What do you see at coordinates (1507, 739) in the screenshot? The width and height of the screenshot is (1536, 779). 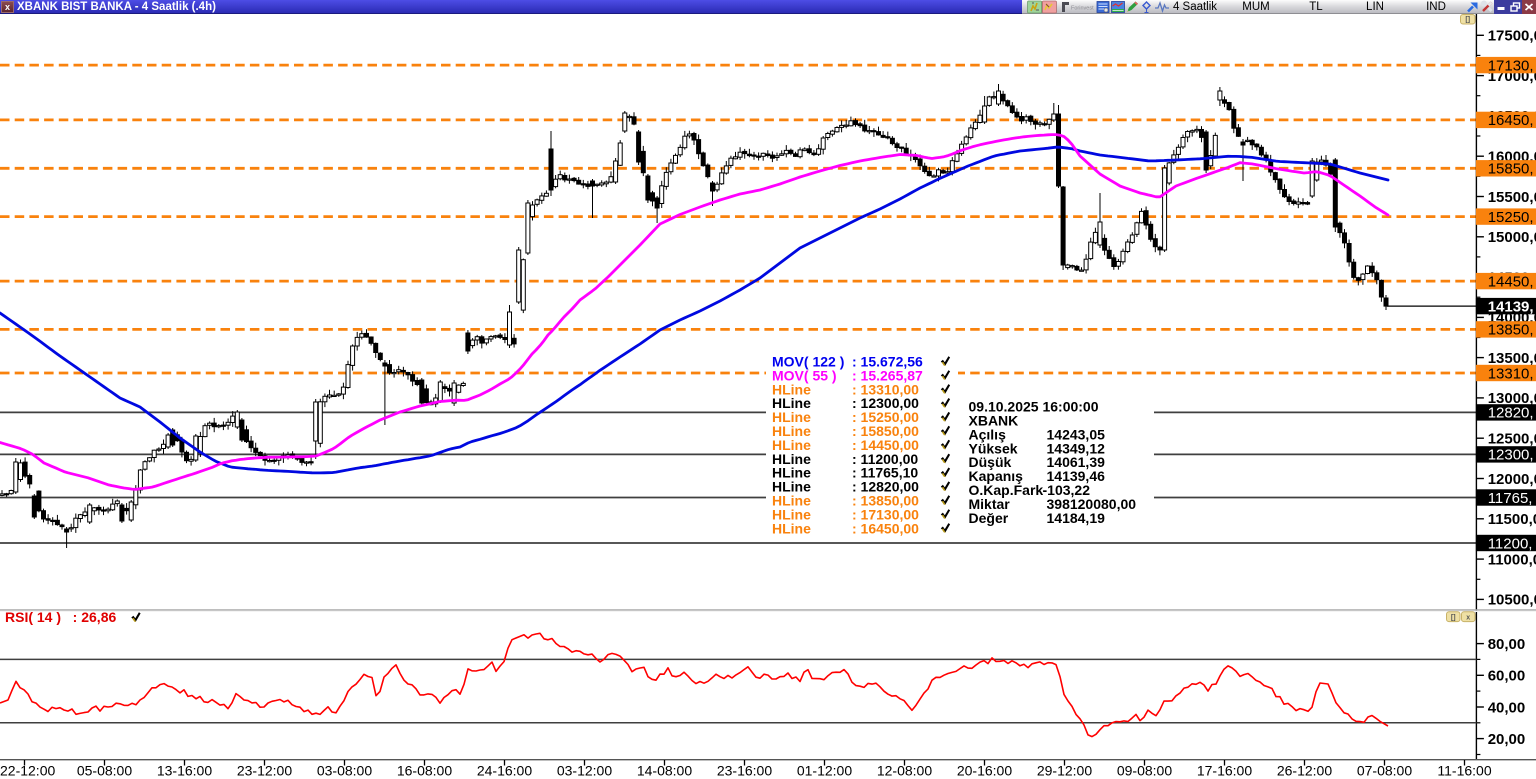 I see `svg-text: 20,00` at bounding box center [1507, 739].